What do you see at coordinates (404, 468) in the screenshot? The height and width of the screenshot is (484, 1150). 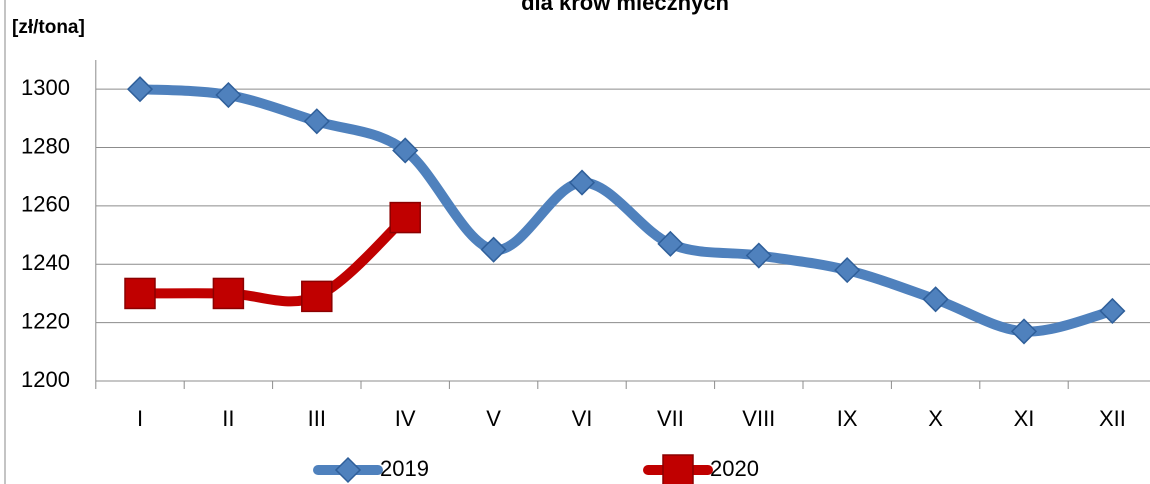 I see `legend-label: 2019` at bounding box center [404, 468].